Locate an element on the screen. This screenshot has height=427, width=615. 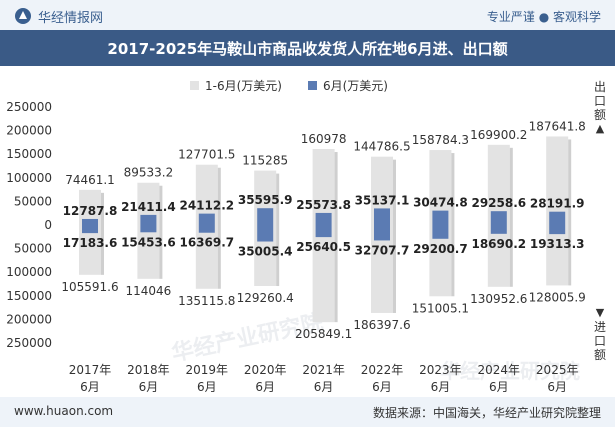
chart-title: 2017-2025年马鞍山市商品收发货人所在地6月进、出口额 is located at coordinates (307, 48).